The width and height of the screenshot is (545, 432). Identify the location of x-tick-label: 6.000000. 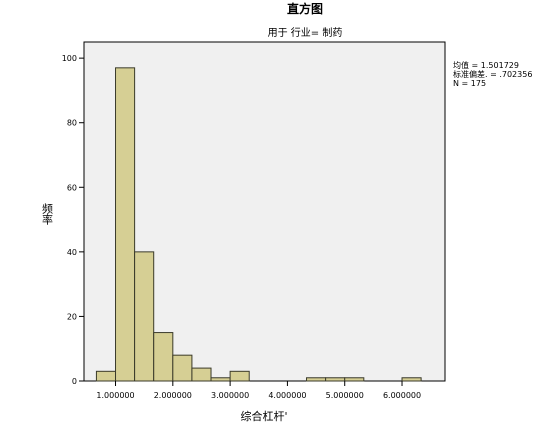
(402, 395).